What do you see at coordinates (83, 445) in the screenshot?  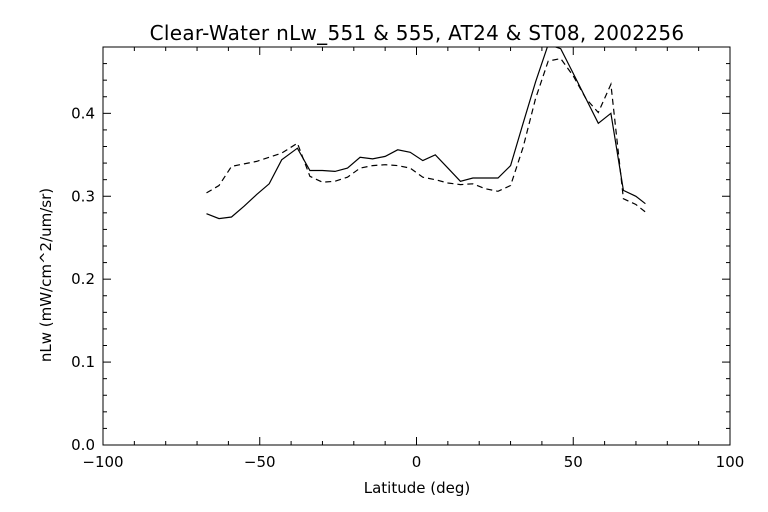 I see `y-tick-label: 0.0` at bounding box center [83, 445].